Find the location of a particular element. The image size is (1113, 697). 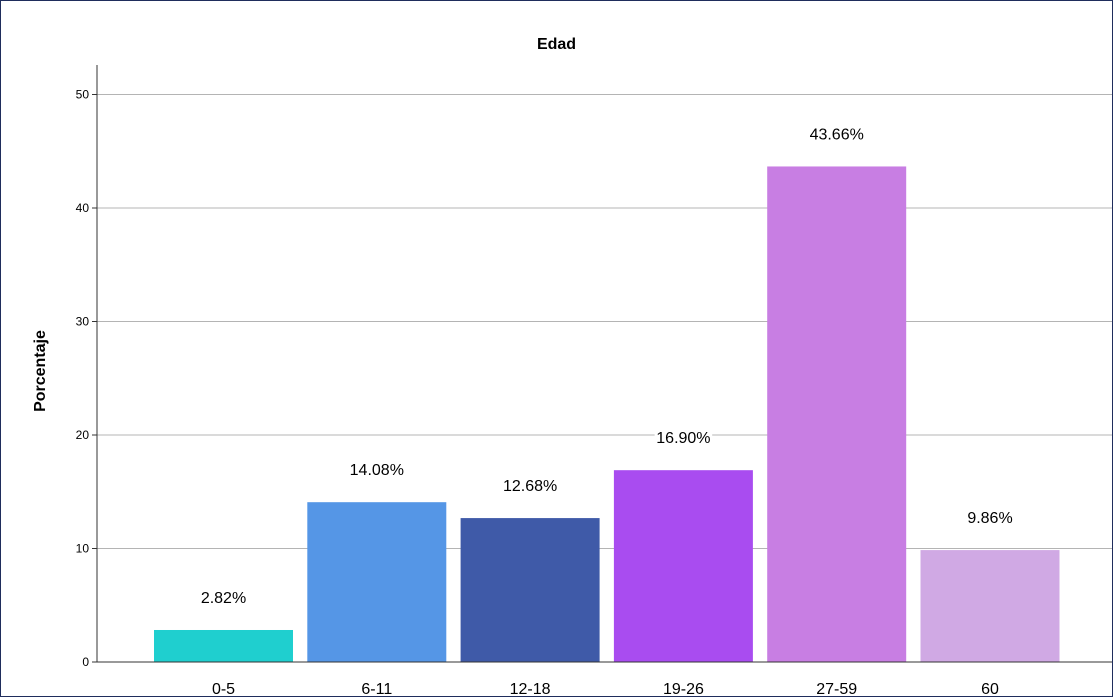

data-label: 16.90% is located at coordinates (683, 438).